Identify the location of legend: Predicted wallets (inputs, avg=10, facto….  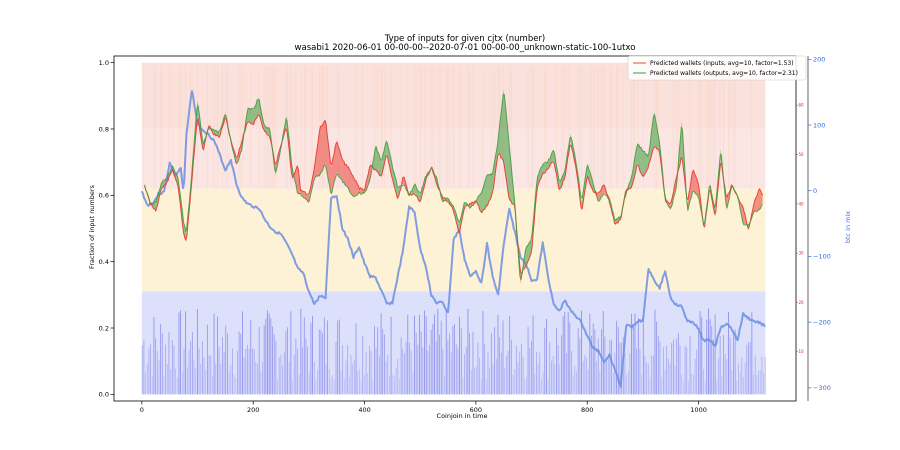
(717, 68).